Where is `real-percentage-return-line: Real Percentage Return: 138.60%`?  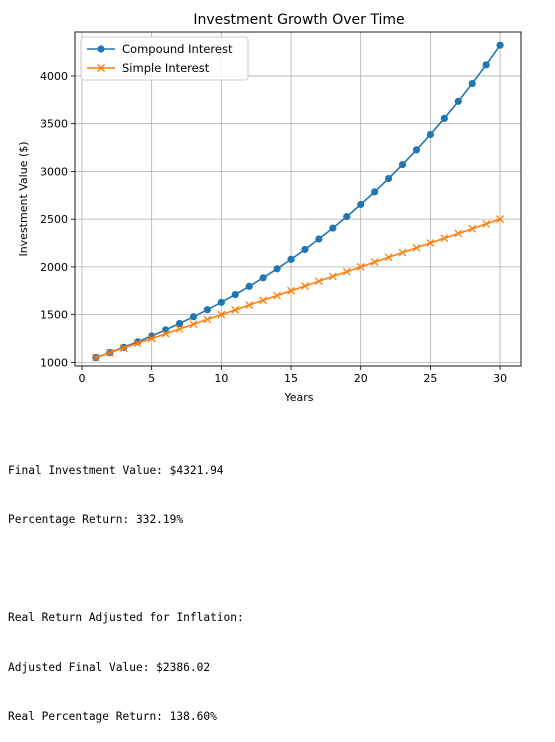 real-percentage-return-line: Real Percentage Return: 138.60% is located at coordinates (112, 716).